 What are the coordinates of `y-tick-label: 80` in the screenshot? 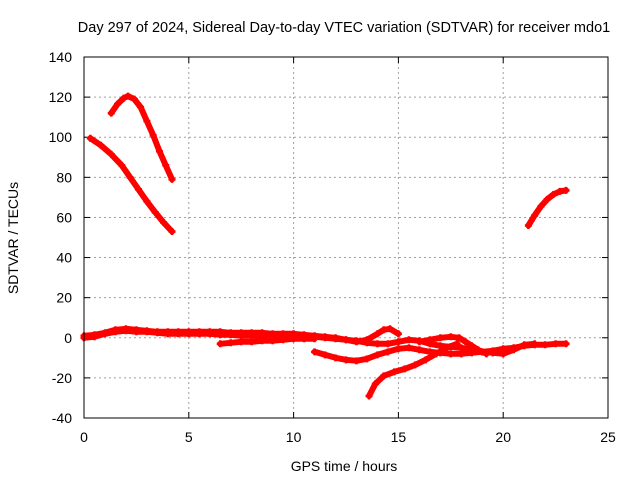 It's located at (64, 177).